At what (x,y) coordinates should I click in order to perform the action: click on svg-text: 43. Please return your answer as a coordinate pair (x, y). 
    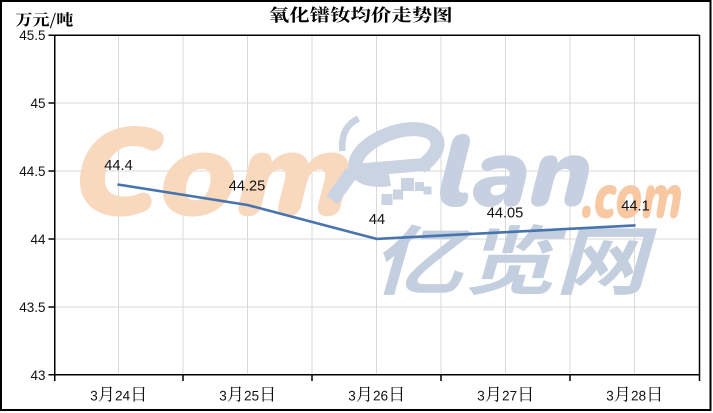
    Looking at the image, I should click on (37, 375).